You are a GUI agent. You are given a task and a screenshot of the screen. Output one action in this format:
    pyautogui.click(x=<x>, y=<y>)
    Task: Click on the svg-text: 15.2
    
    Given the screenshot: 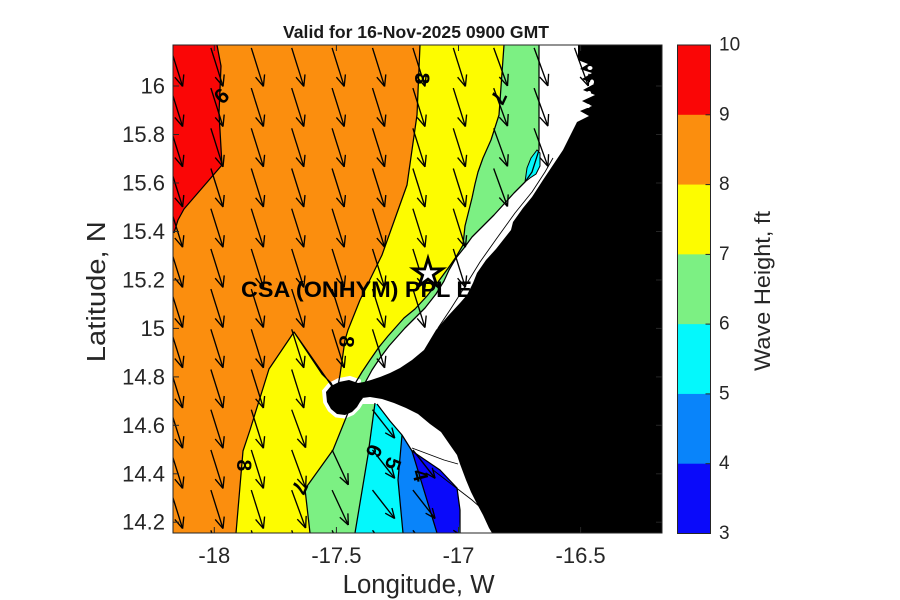 What is the action you would take?
    pyautogui.click(x=143, y=280)
    